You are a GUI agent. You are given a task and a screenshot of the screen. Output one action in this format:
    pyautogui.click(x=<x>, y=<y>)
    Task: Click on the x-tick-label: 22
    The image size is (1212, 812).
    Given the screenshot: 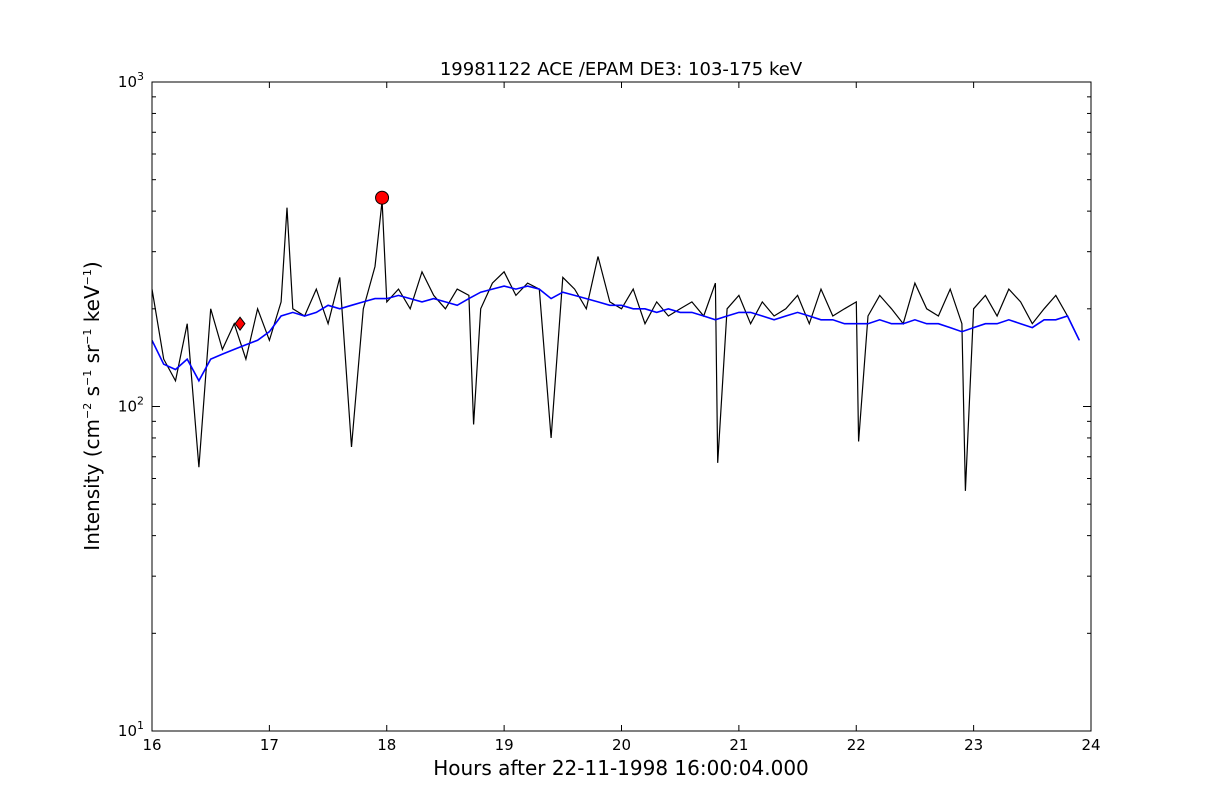 What is the action you would take?
    pyautogui.click(x=856, y=745)
    